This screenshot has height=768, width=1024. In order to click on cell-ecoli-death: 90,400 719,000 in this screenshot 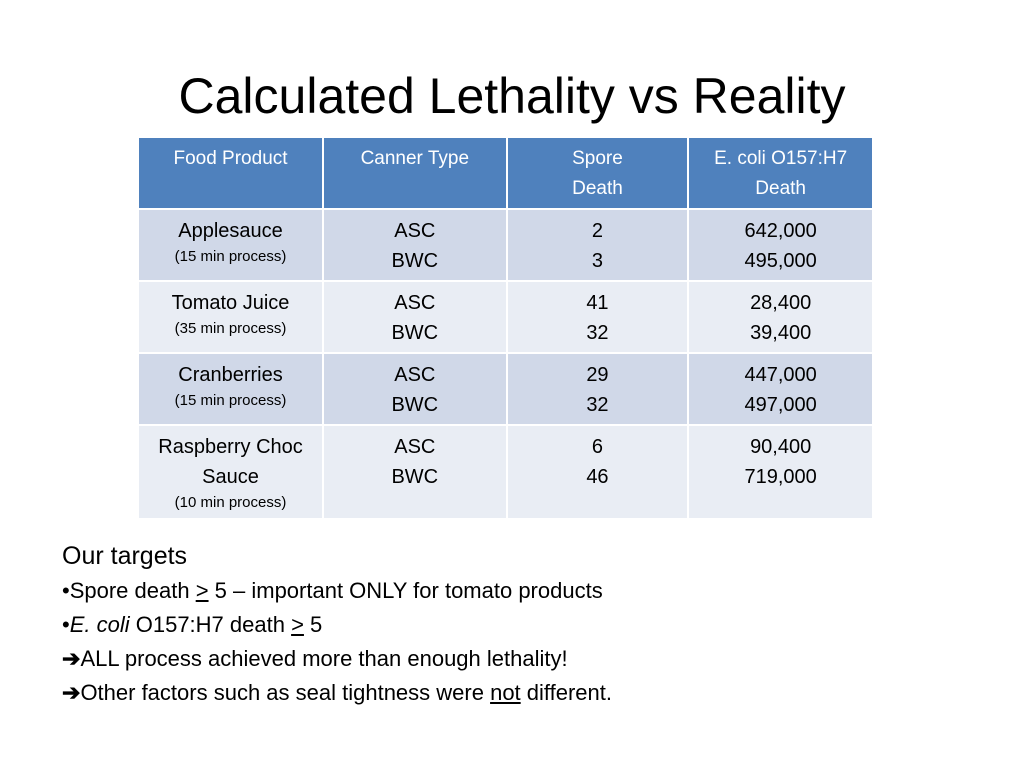, I will do `click(780, 472)`.